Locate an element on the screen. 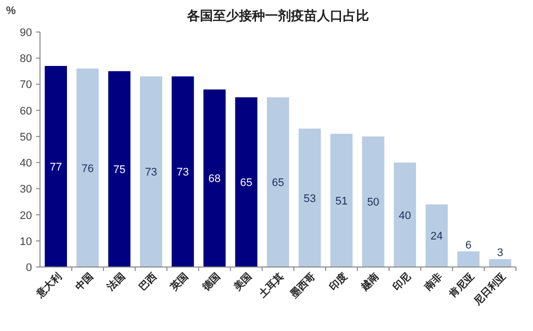  y-tick-label: 80 is located at coordinates (26, 59).